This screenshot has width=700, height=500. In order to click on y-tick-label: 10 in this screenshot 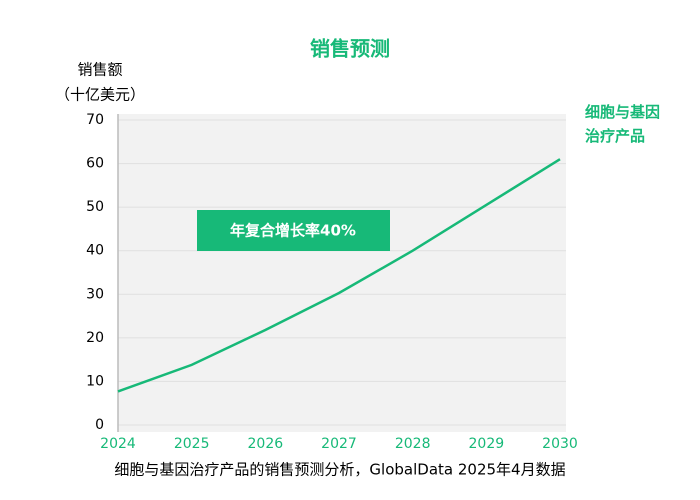, I will do `click(95, 381)`.